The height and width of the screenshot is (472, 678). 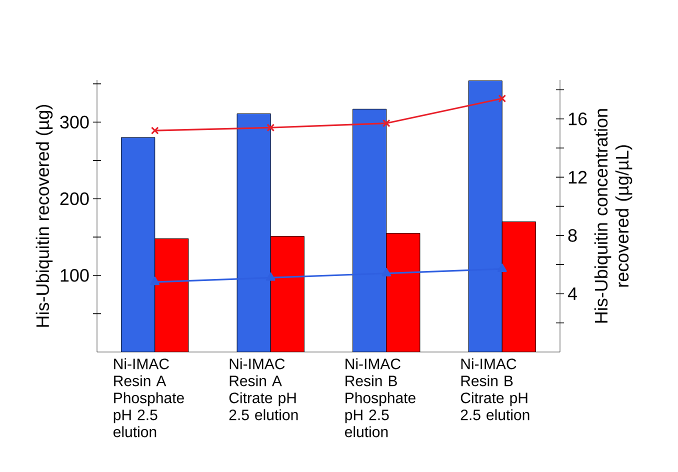 I want to click on y2-tick-label: 8, so click(x=572, y=235).